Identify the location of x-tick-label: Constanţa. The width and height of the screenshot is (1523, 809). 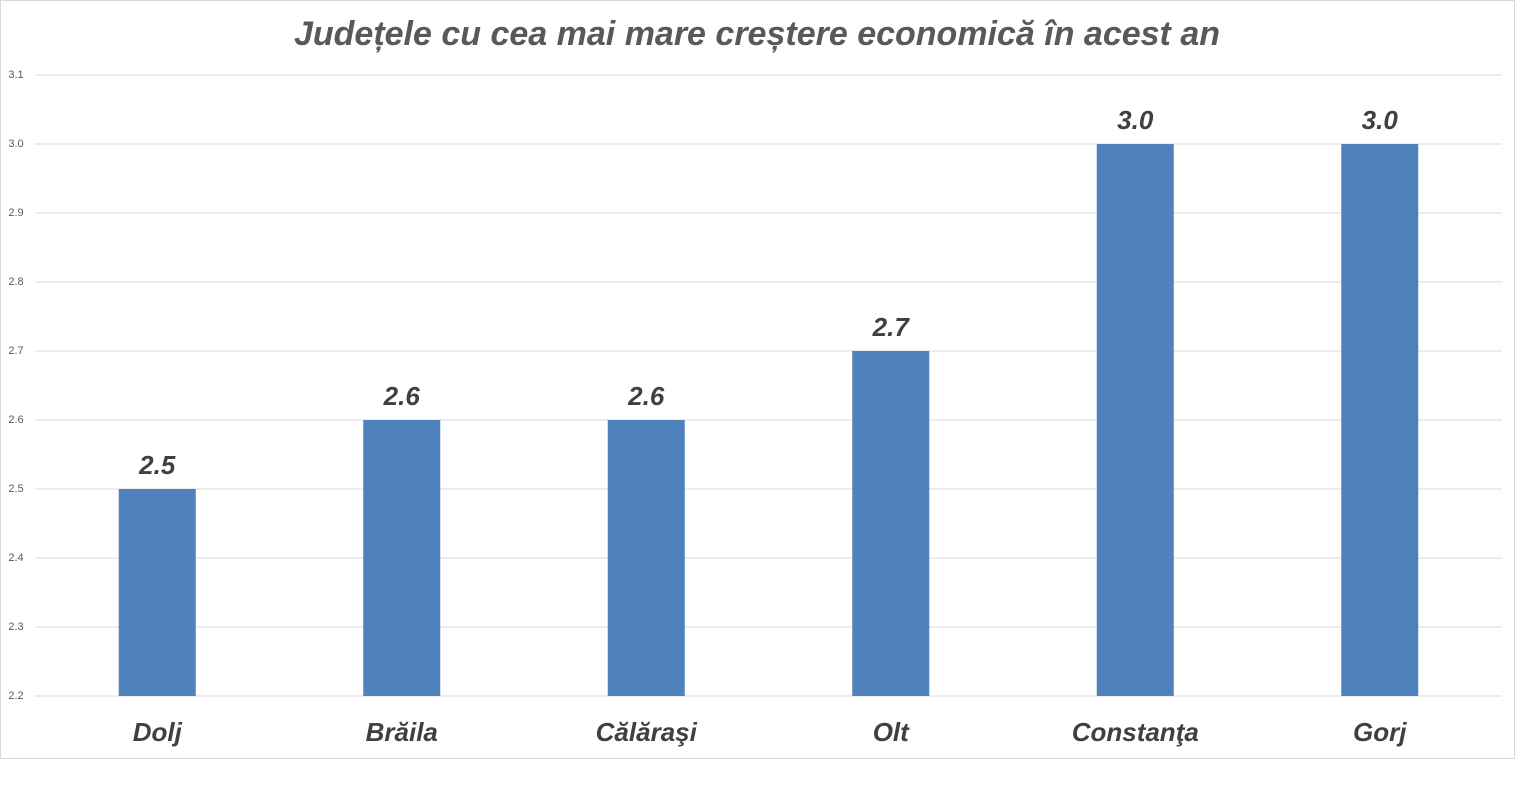
(1135, 732).